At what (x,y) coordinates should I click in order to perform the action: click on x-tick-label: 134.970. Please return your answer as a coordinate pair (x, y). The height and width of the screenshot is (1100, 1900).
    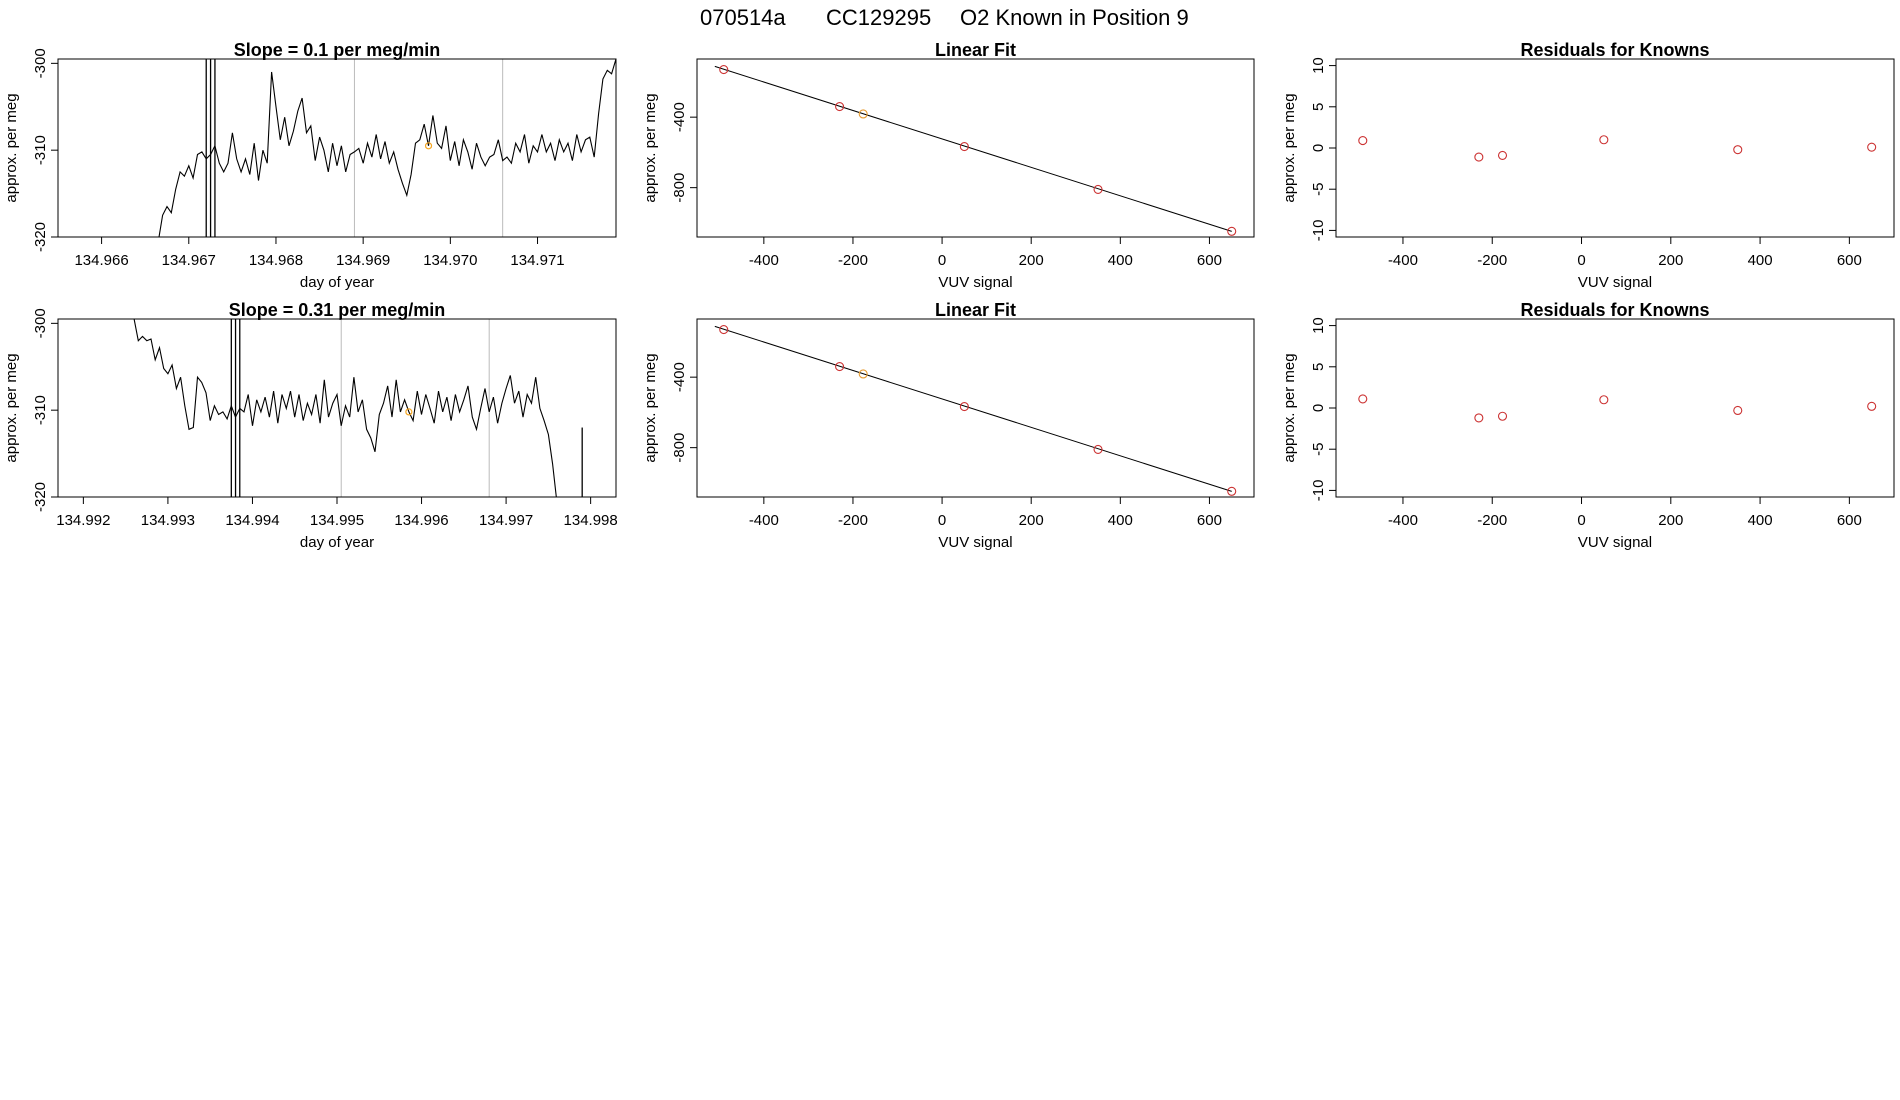
    Looking at the image, I should click on (450, 260).